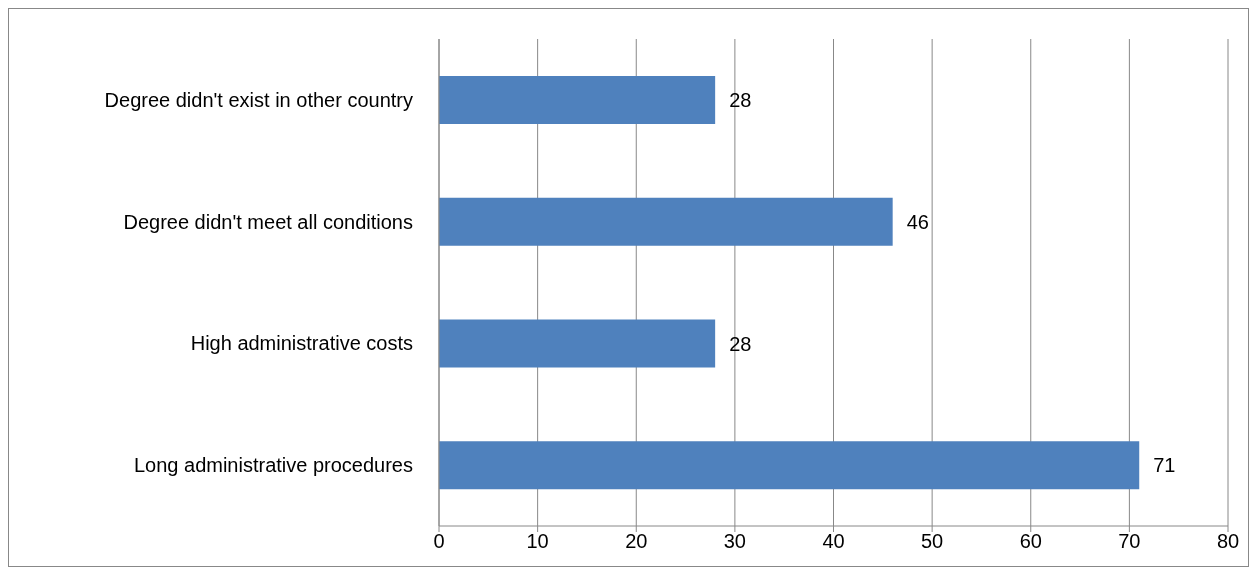  I want to click on x-tick-label: 50, so click(932, 541).